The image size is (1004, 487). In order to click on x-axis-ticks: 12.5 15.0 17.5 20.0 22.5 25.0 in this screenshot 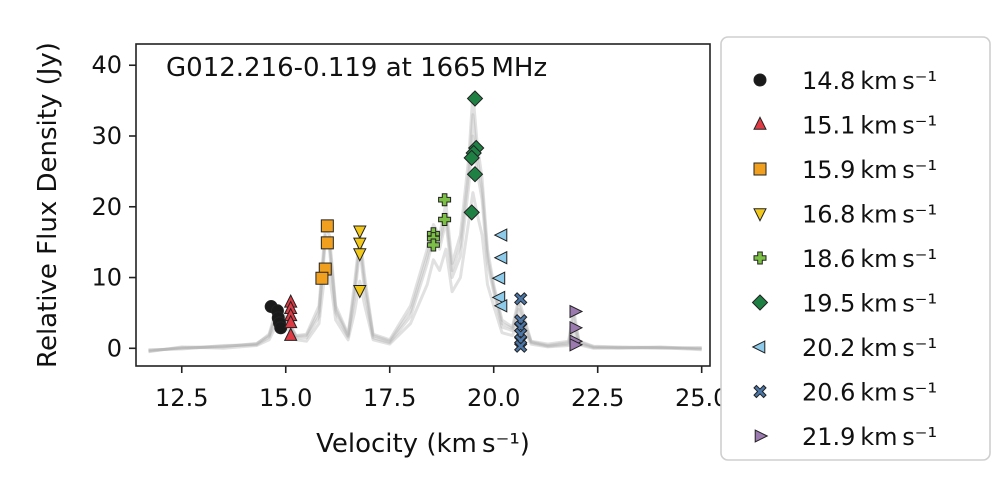, I will do `click(441, 389)`.